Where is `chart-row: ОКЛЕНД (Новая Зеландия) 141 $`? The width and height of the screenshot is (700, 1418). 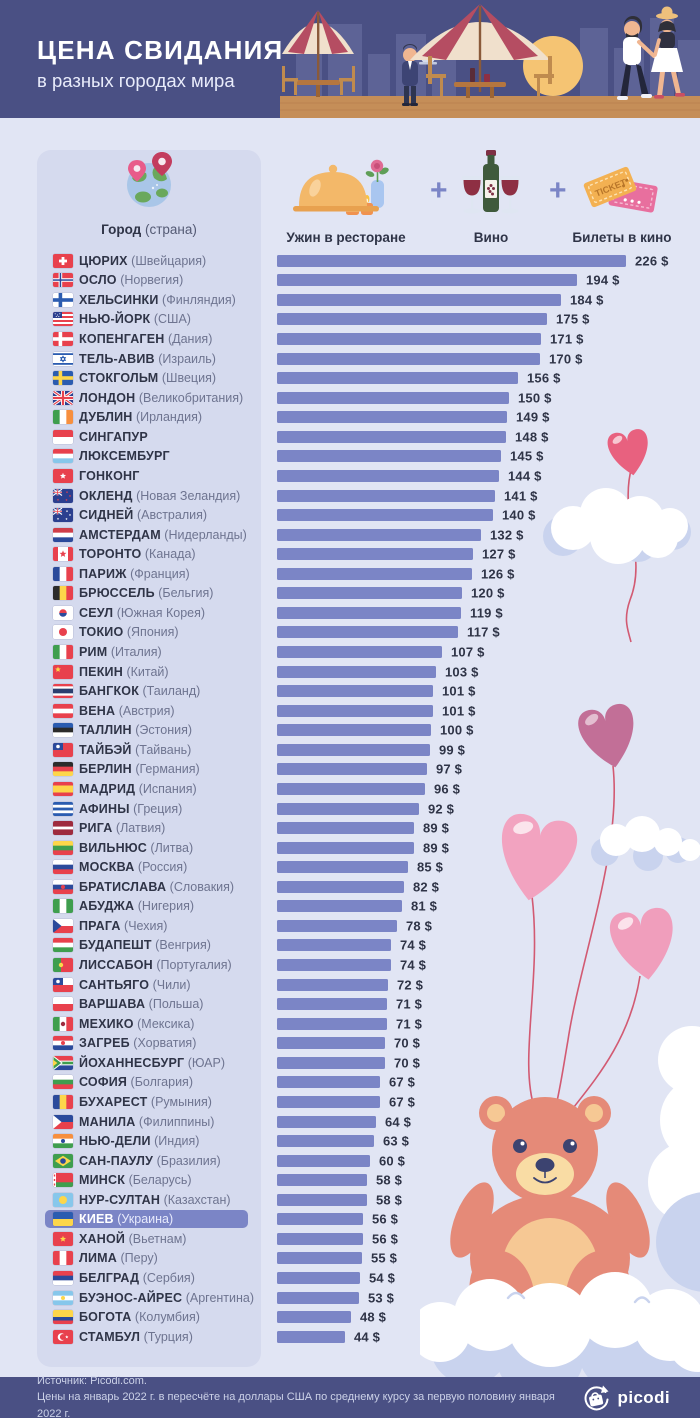
chart-row: ОКЛЕНД (Новая Зеландия) 141 $ is located at coordinates (350, 496).